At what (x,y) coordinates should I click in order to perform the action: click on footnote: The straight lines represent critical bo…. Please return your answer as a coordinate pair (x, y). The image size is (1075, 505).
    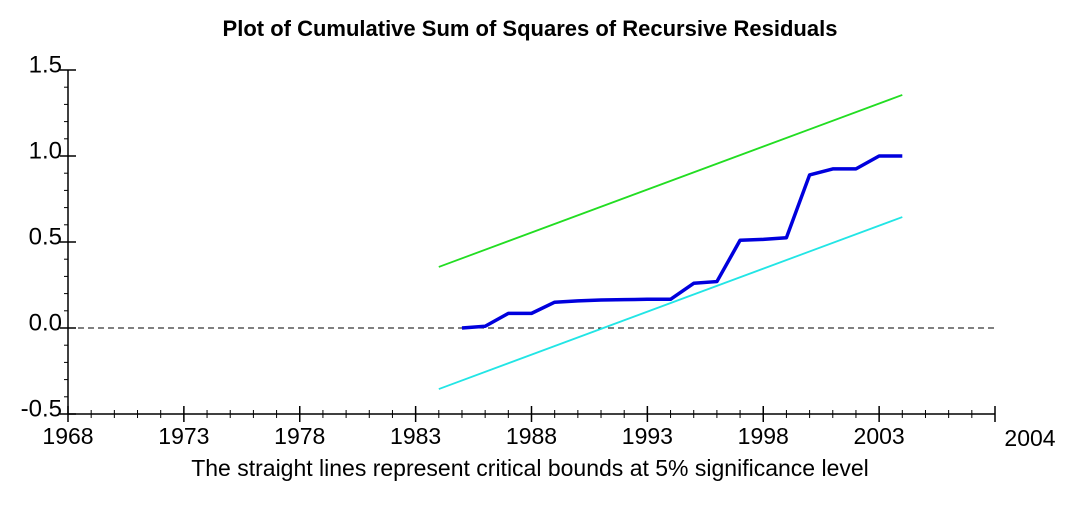
    Looking at the image, I should click on (530, 468).